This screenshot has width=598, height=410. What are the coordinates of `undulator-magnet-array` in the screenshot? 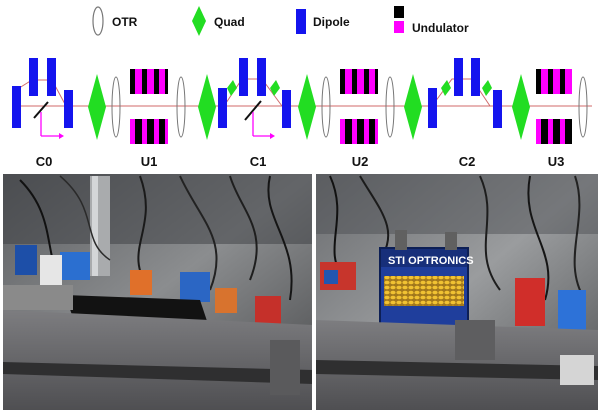 It's located at (424, 291).